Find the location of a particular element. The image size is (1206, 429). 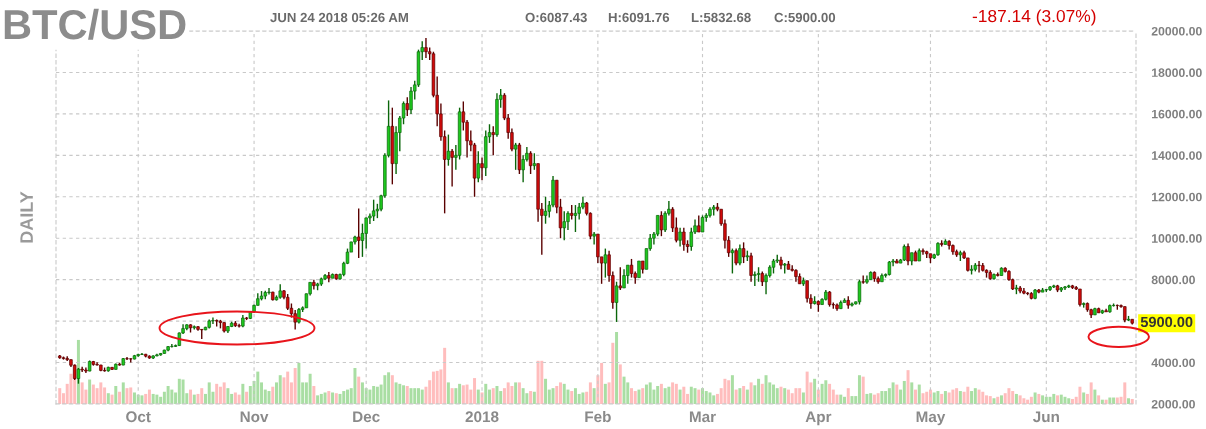

y-tick-label: 14000.00 is located at coordinates (1177, 155).